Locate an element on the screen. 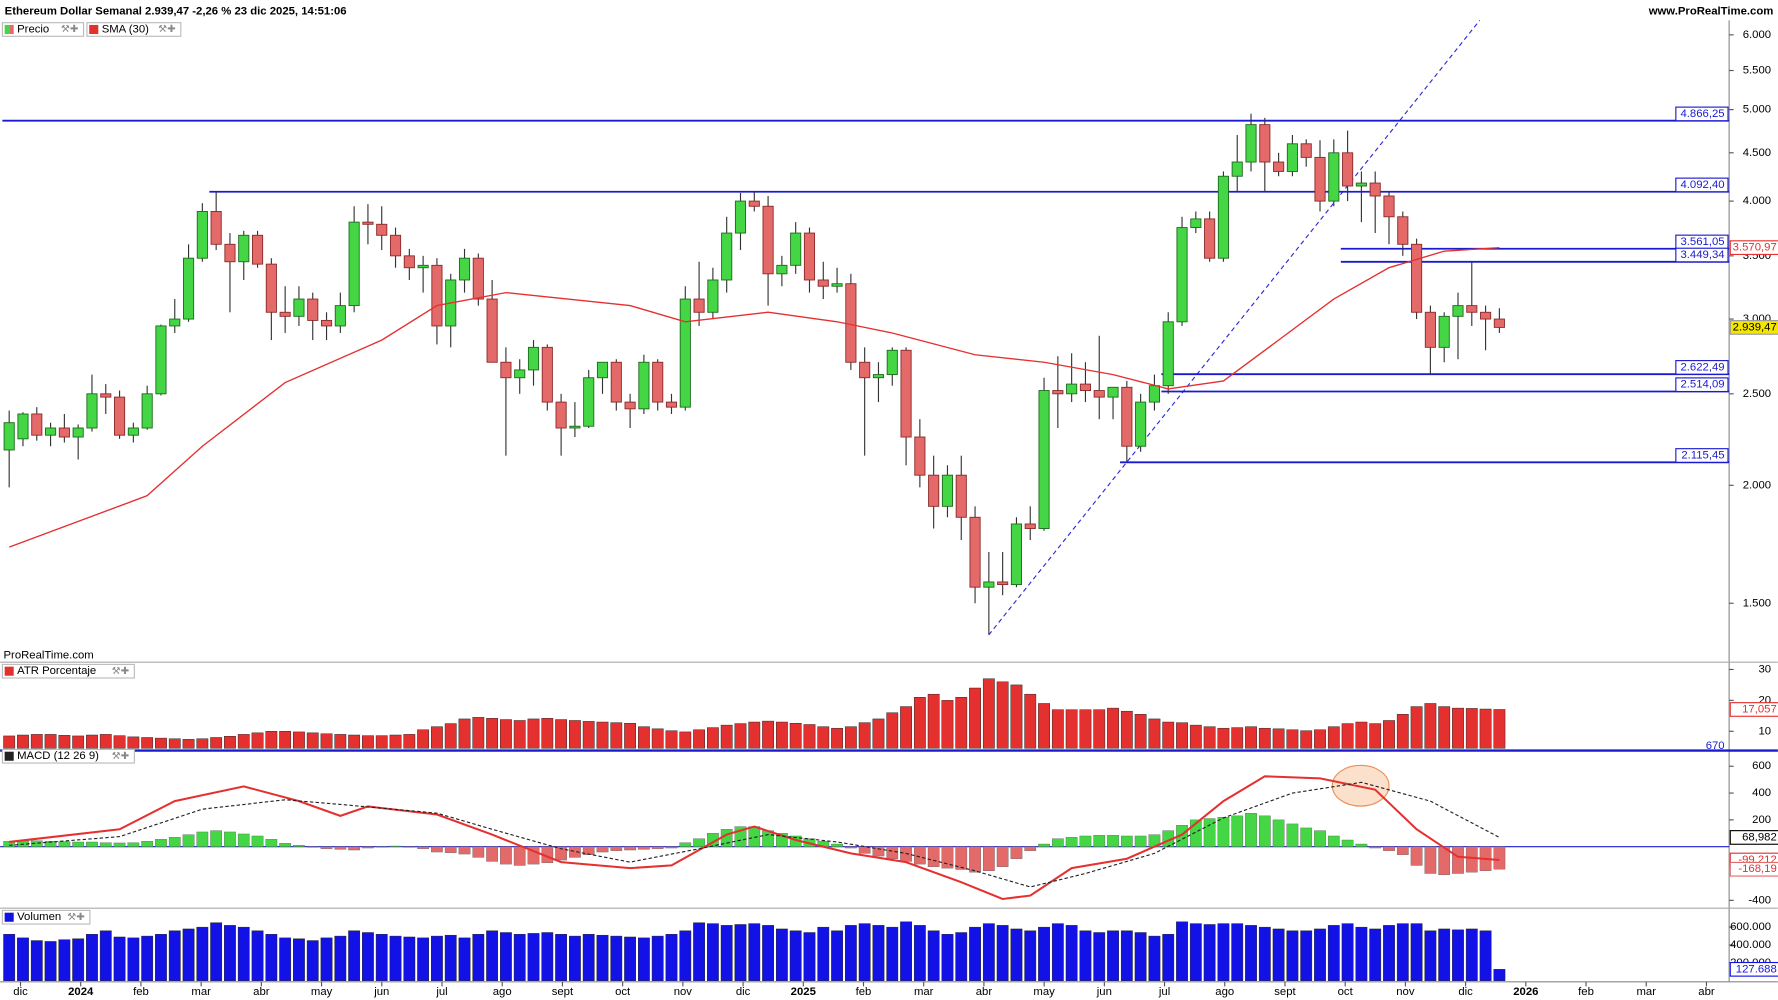 This screenshot has width=1778, height=1000. signal-line is located at coordinates (754, 834).